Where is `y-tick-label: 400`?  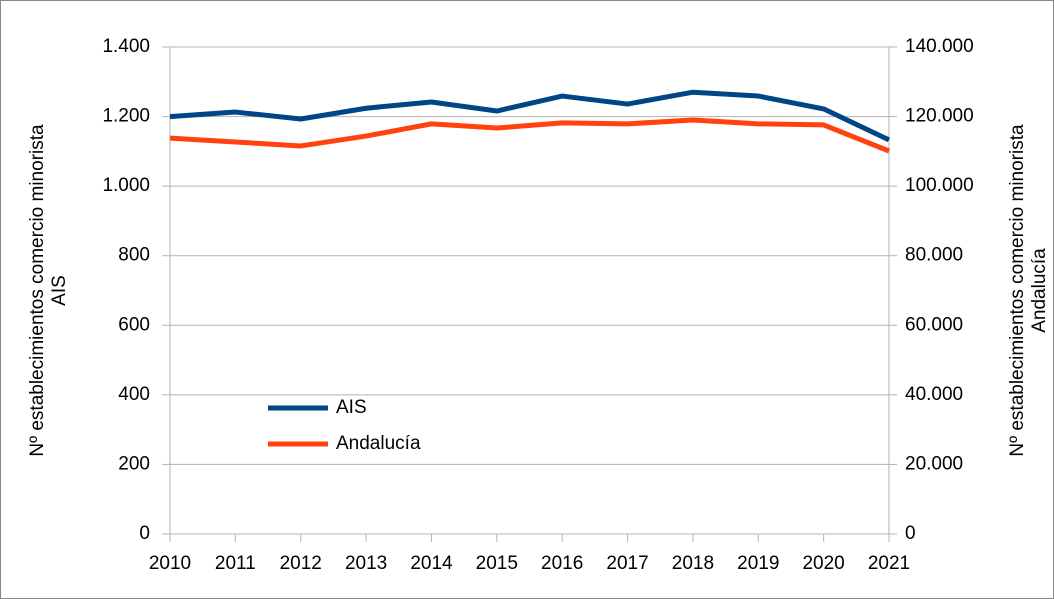 y-tick-label: 400 is located at coordinates (134, 394).